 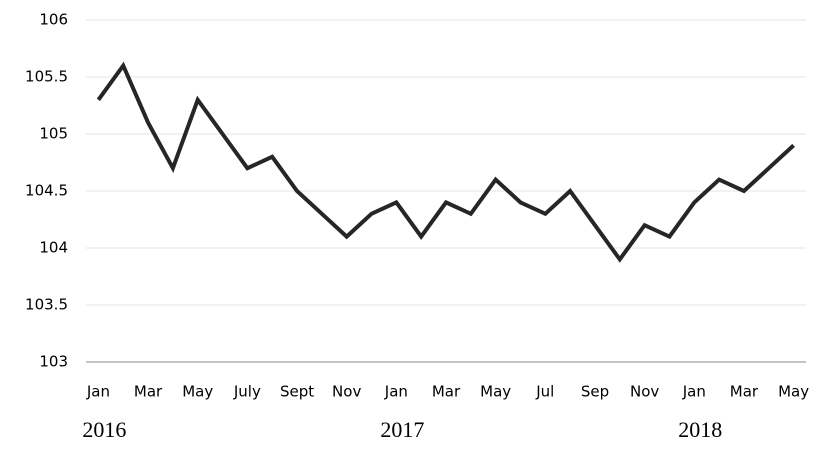 What do you see at coordinates (46, 305) in the screenshot?
I see `y-tick-label: 103.5` at bounding box center [46, 305].